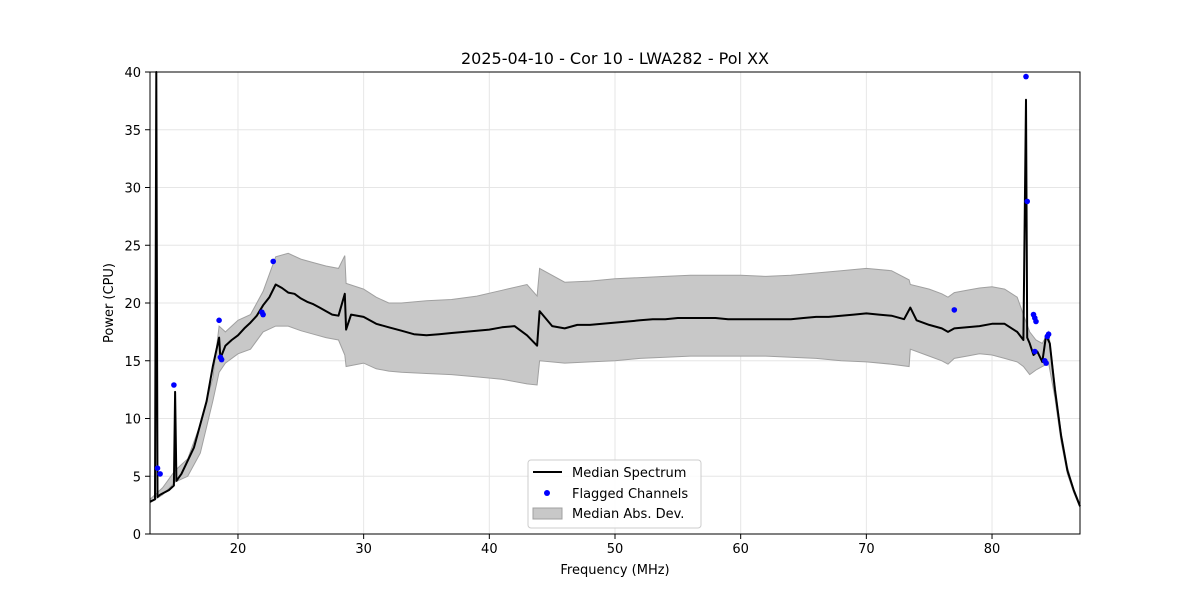 Image resolution: width=1200 pixels, height=600 pixels. What do you see at coordinates (628, 514) in the screenshot?
I see `legend-mad-label: Median Abs. Dev.` at bounding box center [628, 514].